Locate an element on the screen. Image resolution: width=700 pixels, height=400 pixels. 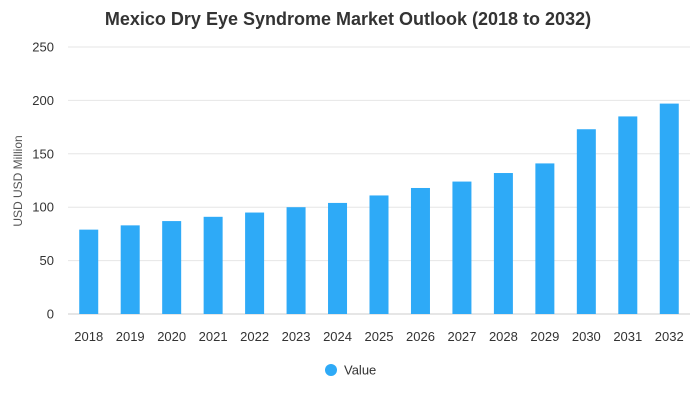
x-tick-label: 2020 is located at coordinates (171, 336).